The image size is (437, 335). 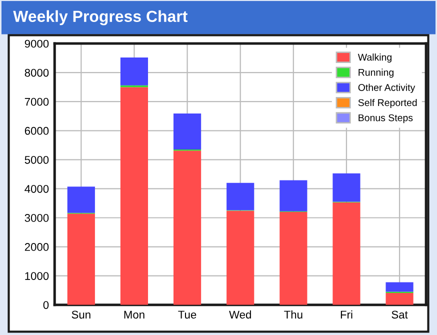 What do you see at coordinates (36, 72) in the screenshot?
I see `y-tick-label: 8000` at bounding box center [36, 72].